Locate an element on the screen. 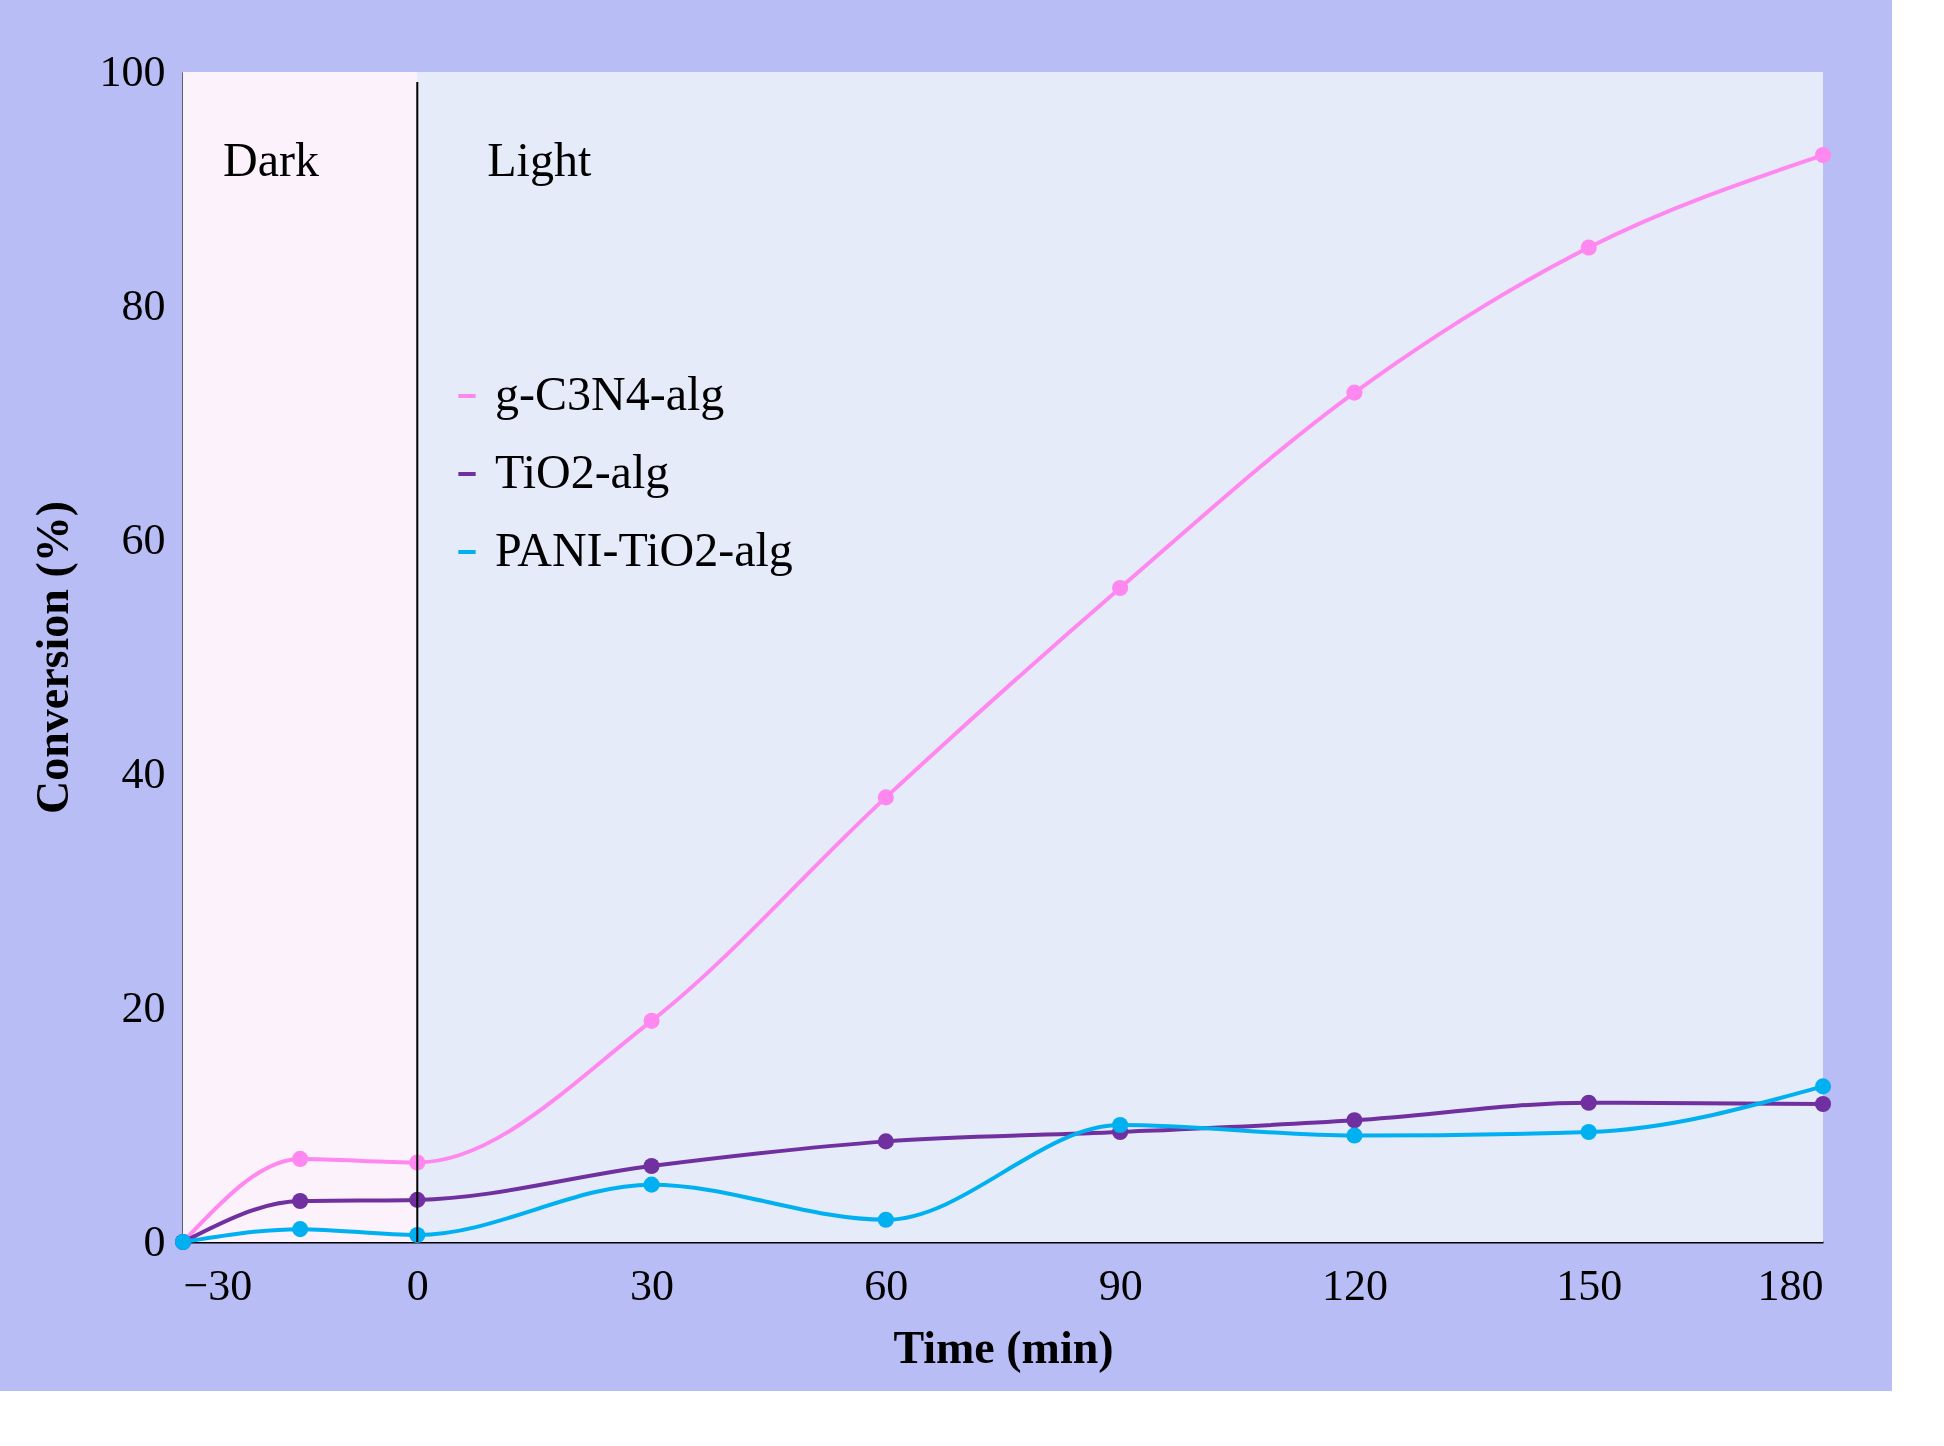 The image size is (1944, 1446). legend-label: PANI-TiO2-alg is located at coordinates (644, 549).